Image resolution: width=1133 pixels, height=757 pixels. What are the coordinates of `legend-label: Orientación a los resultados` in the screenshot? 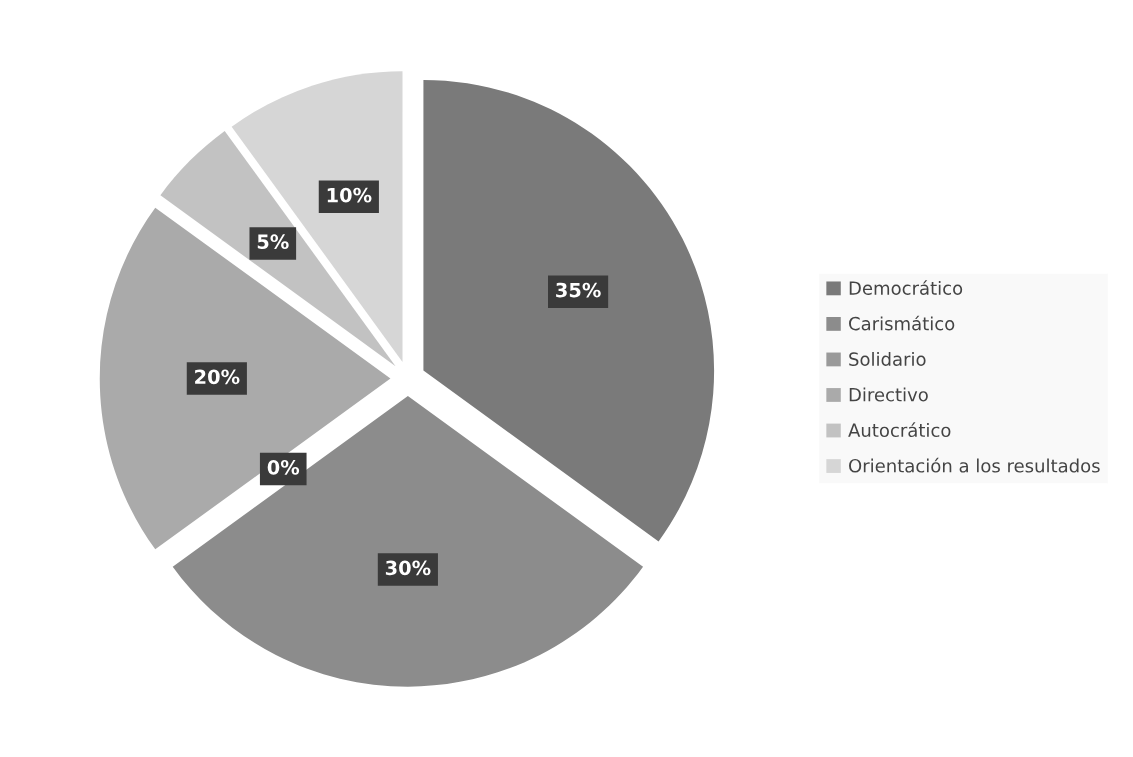 It's located at (974, 465).